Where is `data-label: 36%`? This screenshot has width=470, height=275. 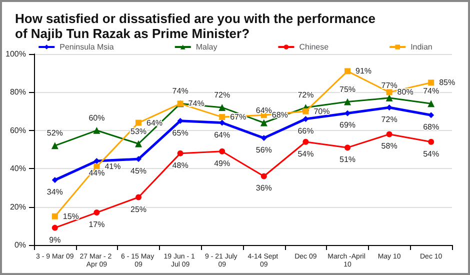 data-label: 36% is located at coordinates (264, 188).